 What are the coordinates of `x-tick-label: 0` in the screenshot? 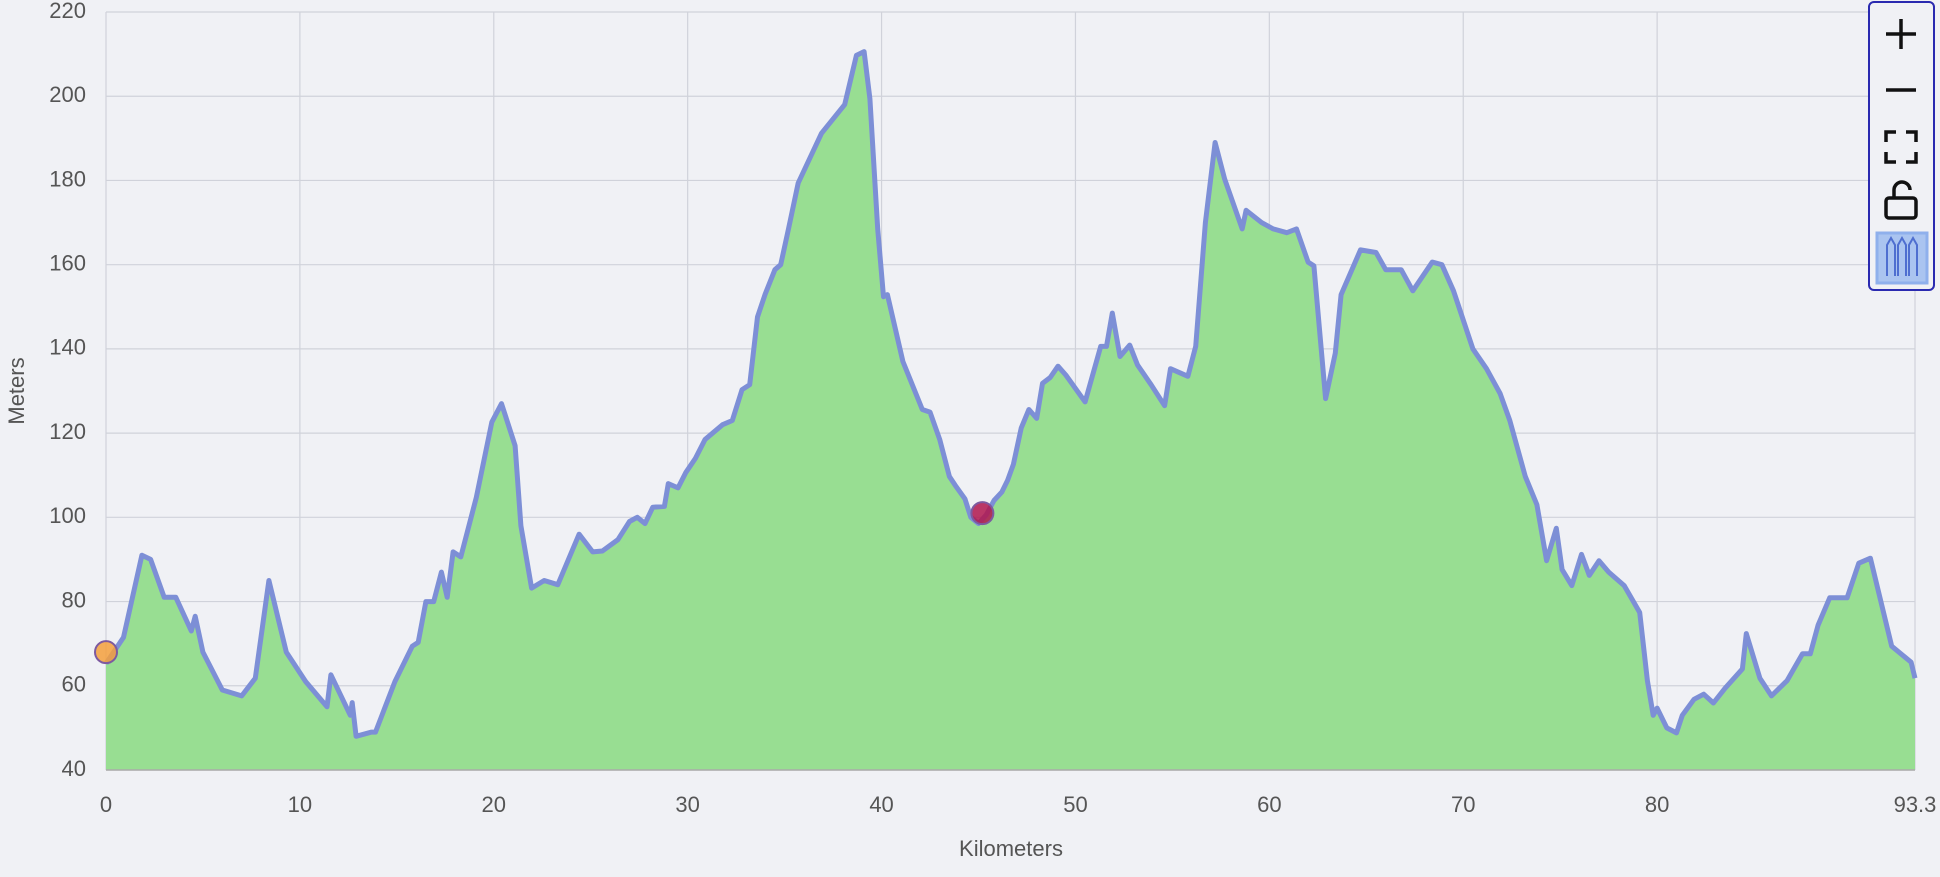 It's located at (106, 804).